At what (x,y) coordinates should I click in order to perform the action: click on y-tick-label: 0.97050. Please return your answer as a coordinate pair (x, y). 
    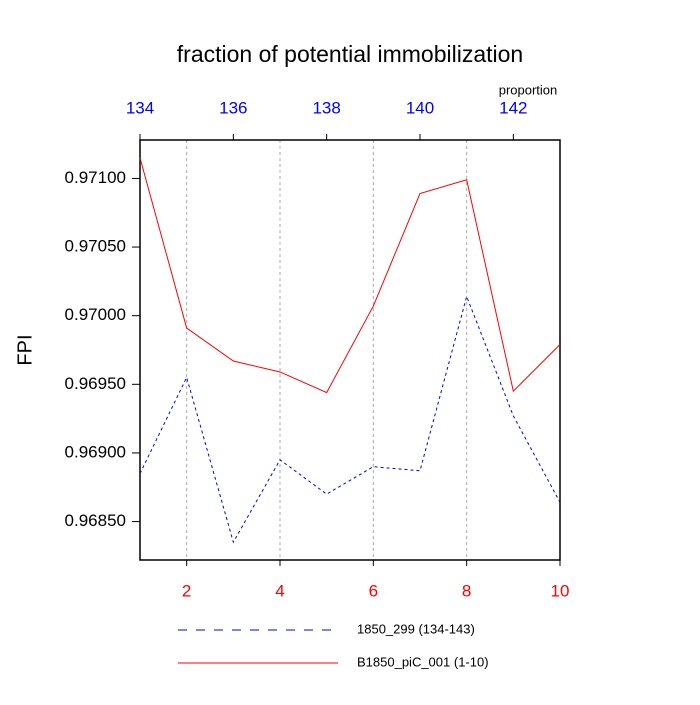
    Looking at the image, I should click on (95, 246).